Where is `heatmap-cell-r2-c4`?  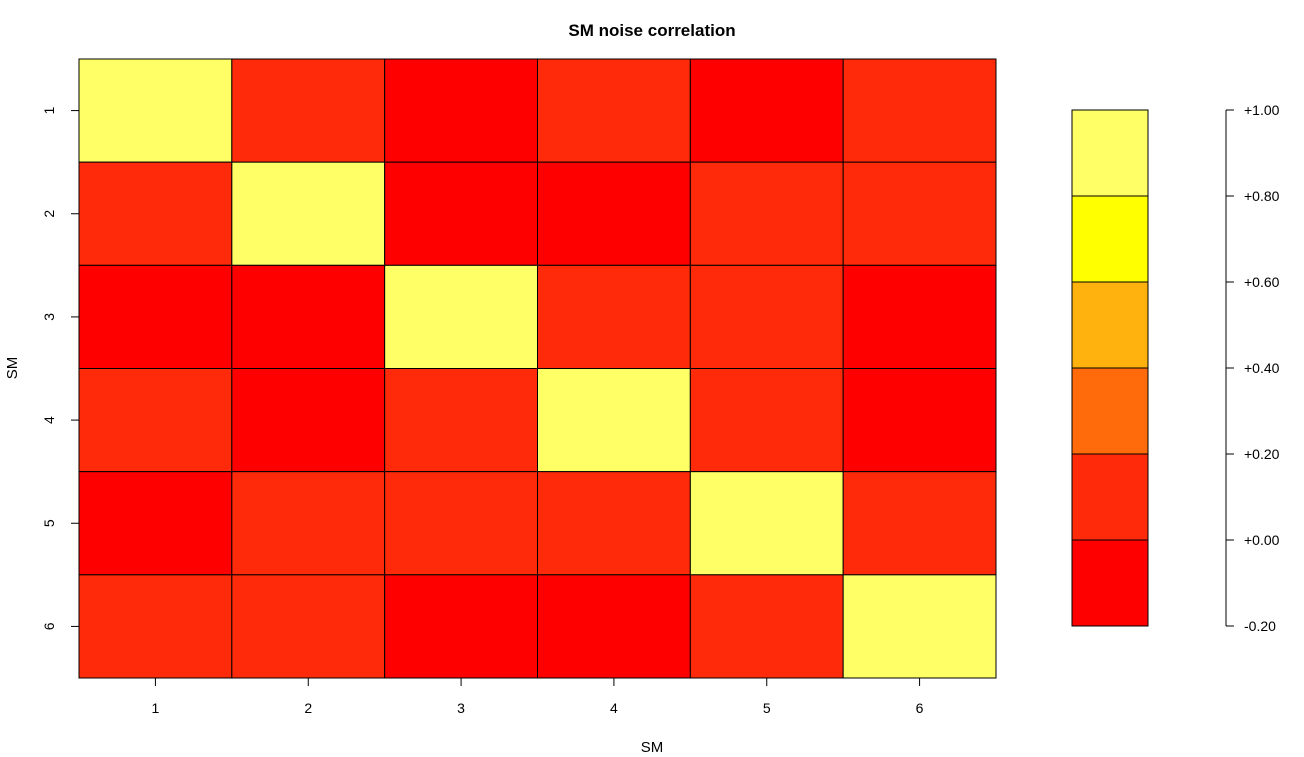 heatmap-cell-r2-c4 is located at coordinates (614, 213).